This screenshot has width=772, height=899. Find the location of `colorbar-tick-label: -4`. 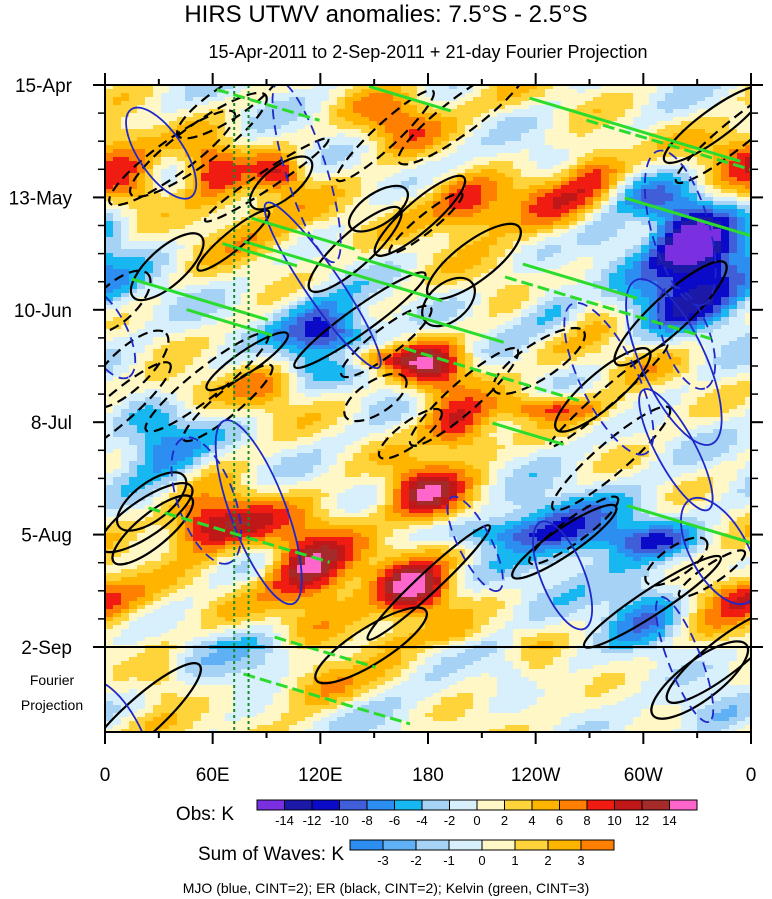

colorbar-tick-label: -4 is located at coordinates (422, 820).